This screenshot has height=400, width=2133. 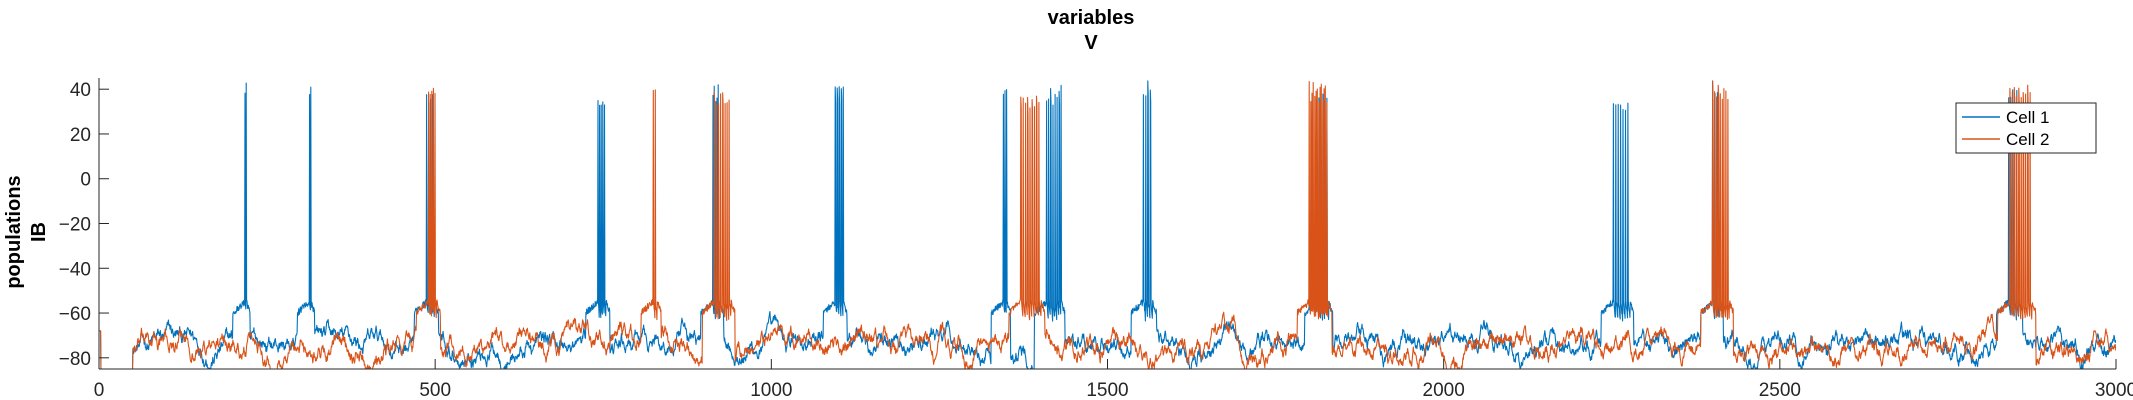 I want to click on x-tick-label: 2000, so click(x=1444, y=390).